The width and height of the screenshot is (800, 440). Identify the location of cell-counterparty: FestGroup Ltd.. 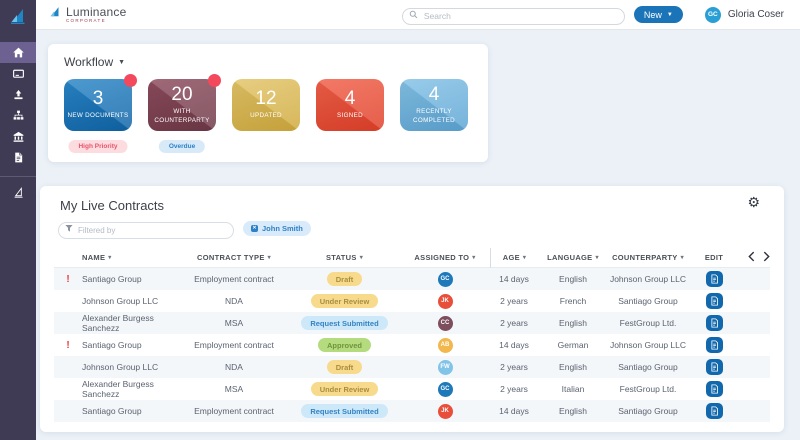
(648, 389).